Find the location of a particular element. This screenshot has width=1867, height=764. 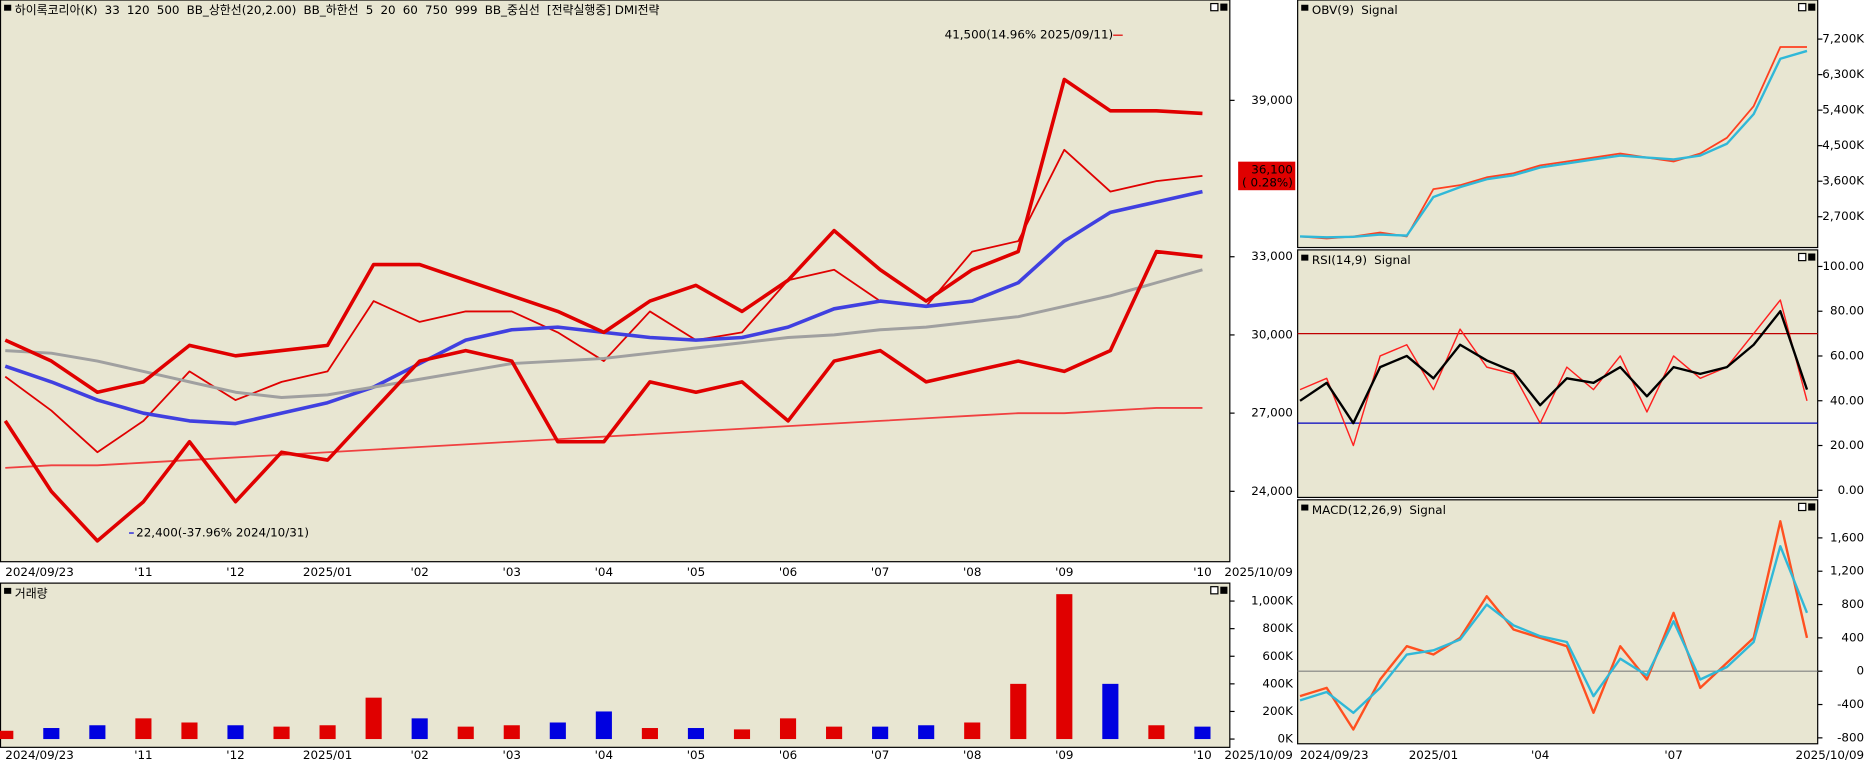

legend-entry: 33 is located at coordinates (112, 10).